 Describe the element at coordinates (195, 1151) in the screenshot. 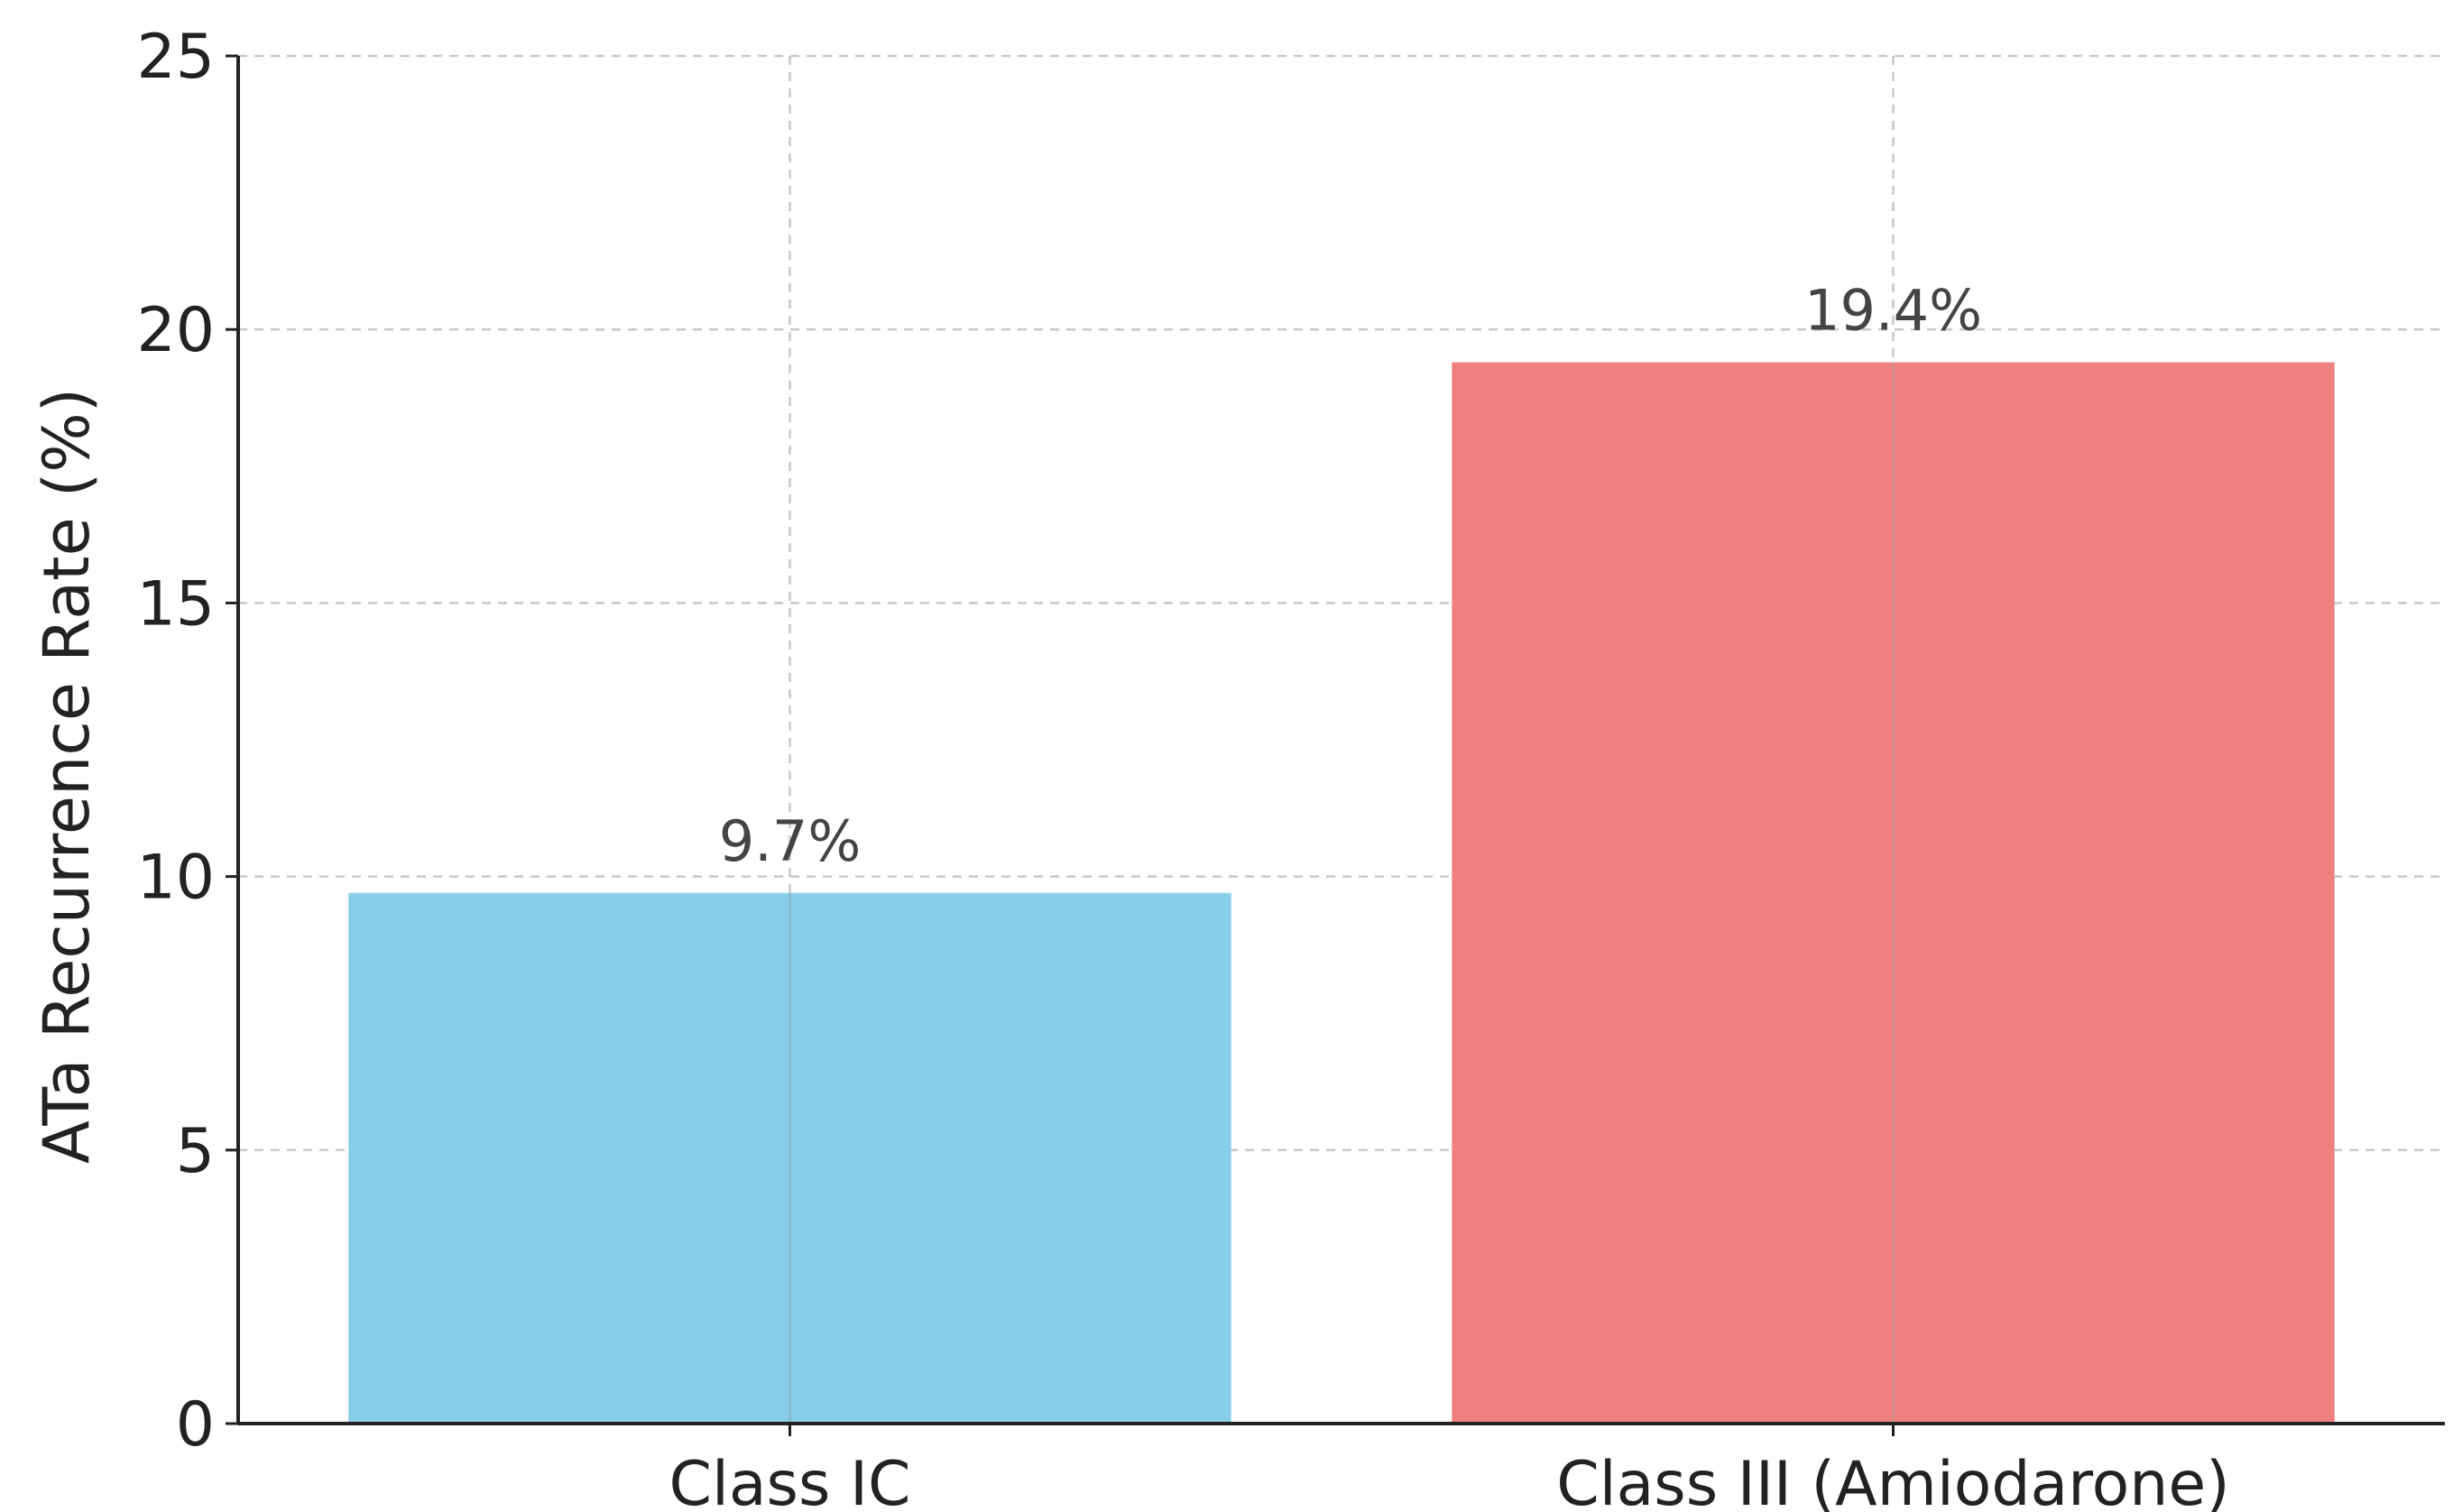

I see `y-tick-label: 5` at that location.